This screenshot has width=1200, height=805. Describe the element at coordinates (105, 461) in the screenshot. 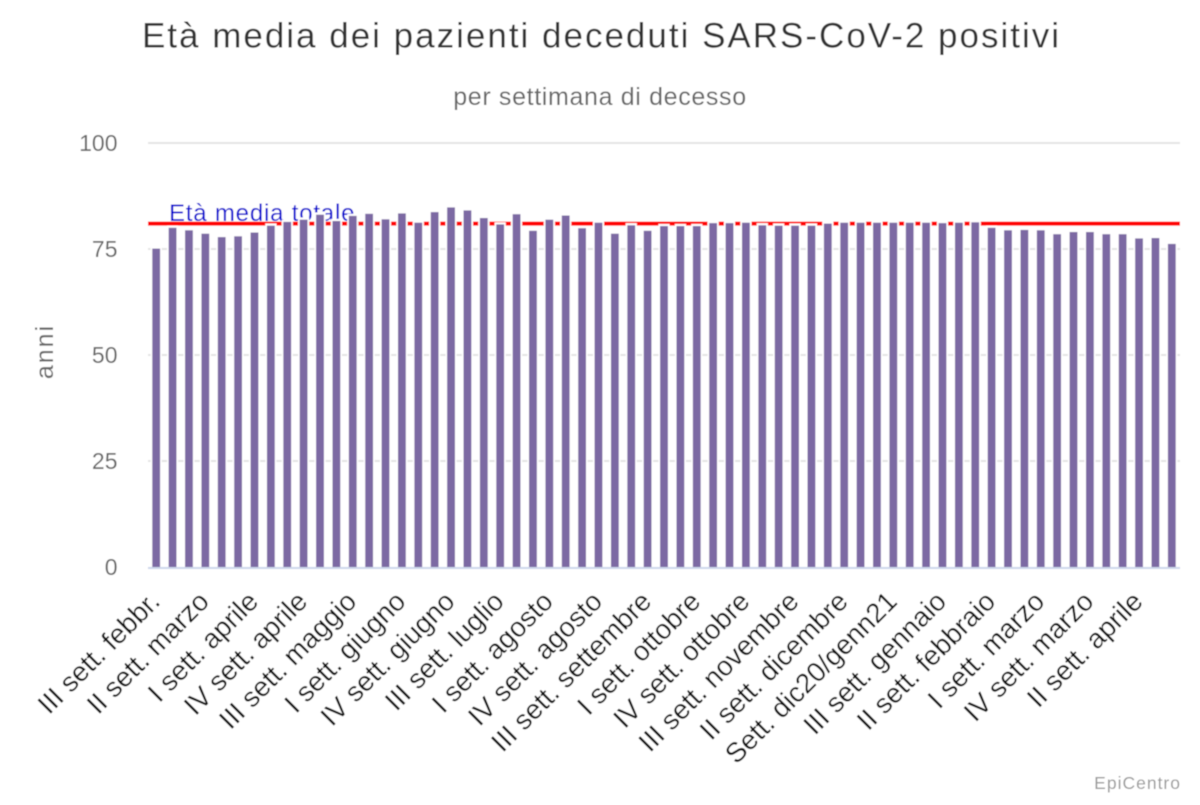

I see `svg-text: 25` at that location.